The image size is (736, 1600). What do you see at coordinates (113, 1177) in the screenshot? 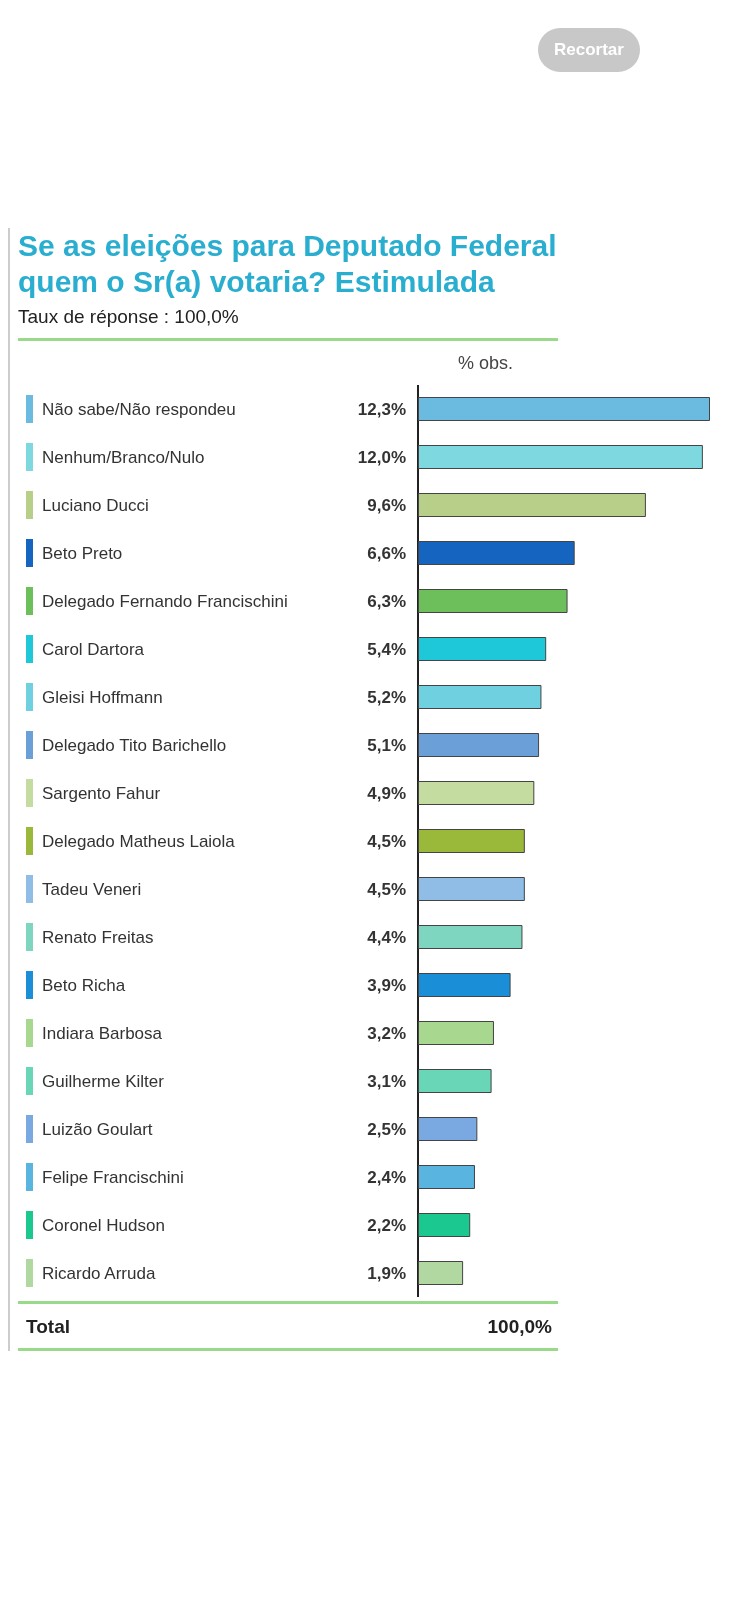
I see `y-tick-label: Felipe Francischini` at bounding box center [113, 1177].